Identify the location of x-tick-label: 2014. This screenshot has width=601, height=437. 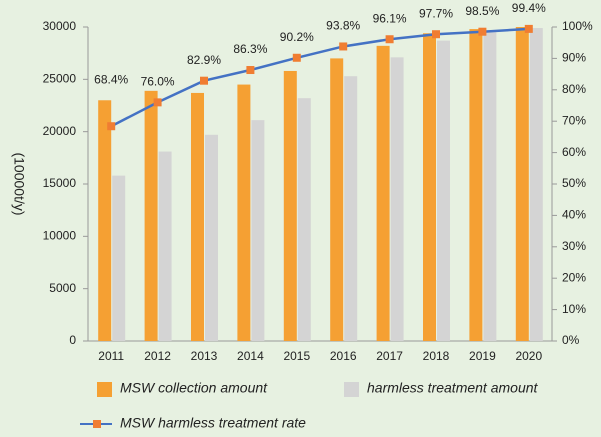
(250, 356).